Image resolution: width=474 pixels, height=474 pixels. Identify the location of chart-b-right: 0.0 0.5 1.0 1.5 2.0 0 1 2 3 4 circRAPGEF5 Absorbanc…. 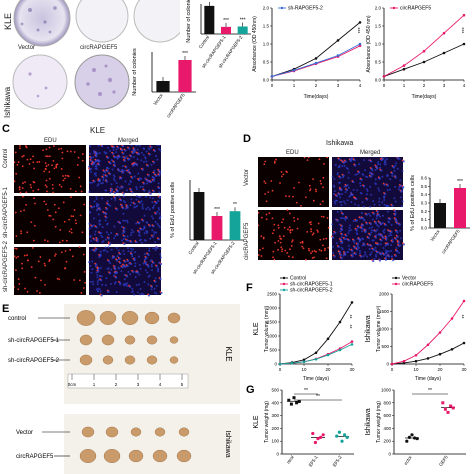
(417, 53).